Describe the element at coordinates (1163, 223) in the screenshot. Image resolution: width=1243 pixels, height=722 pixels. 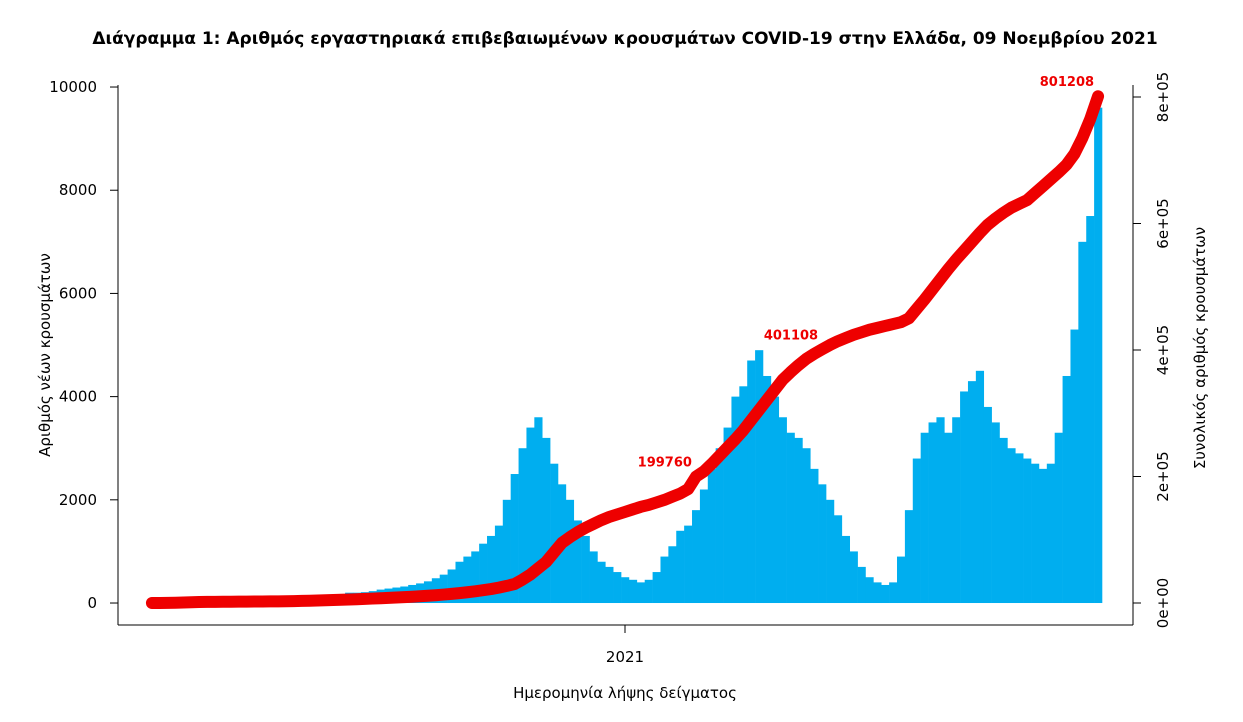
I see `y2-tick-label: 6e+05` at that location.